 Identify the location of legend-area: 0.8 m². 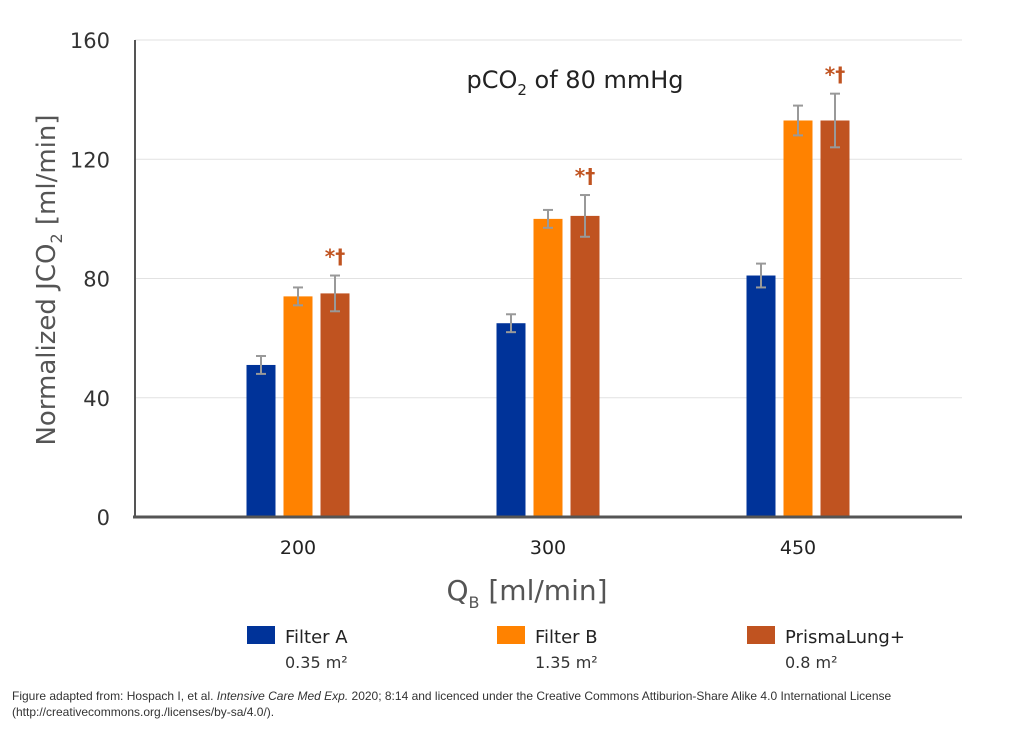
(811, 662).